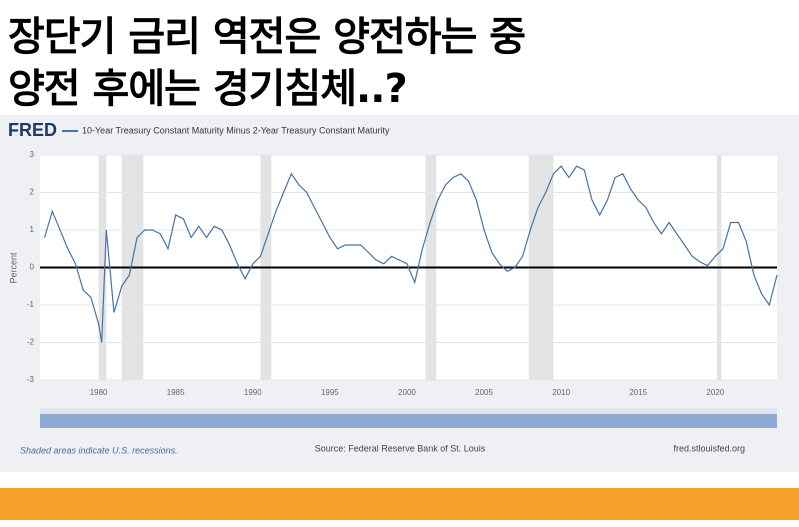 Image resolution: width=799 pixels, height=527 pixels. What do you see at coordinates (407, 392) in the screenshot?
I see `x-tick-label: 2000` at bounding box center [407, 392].